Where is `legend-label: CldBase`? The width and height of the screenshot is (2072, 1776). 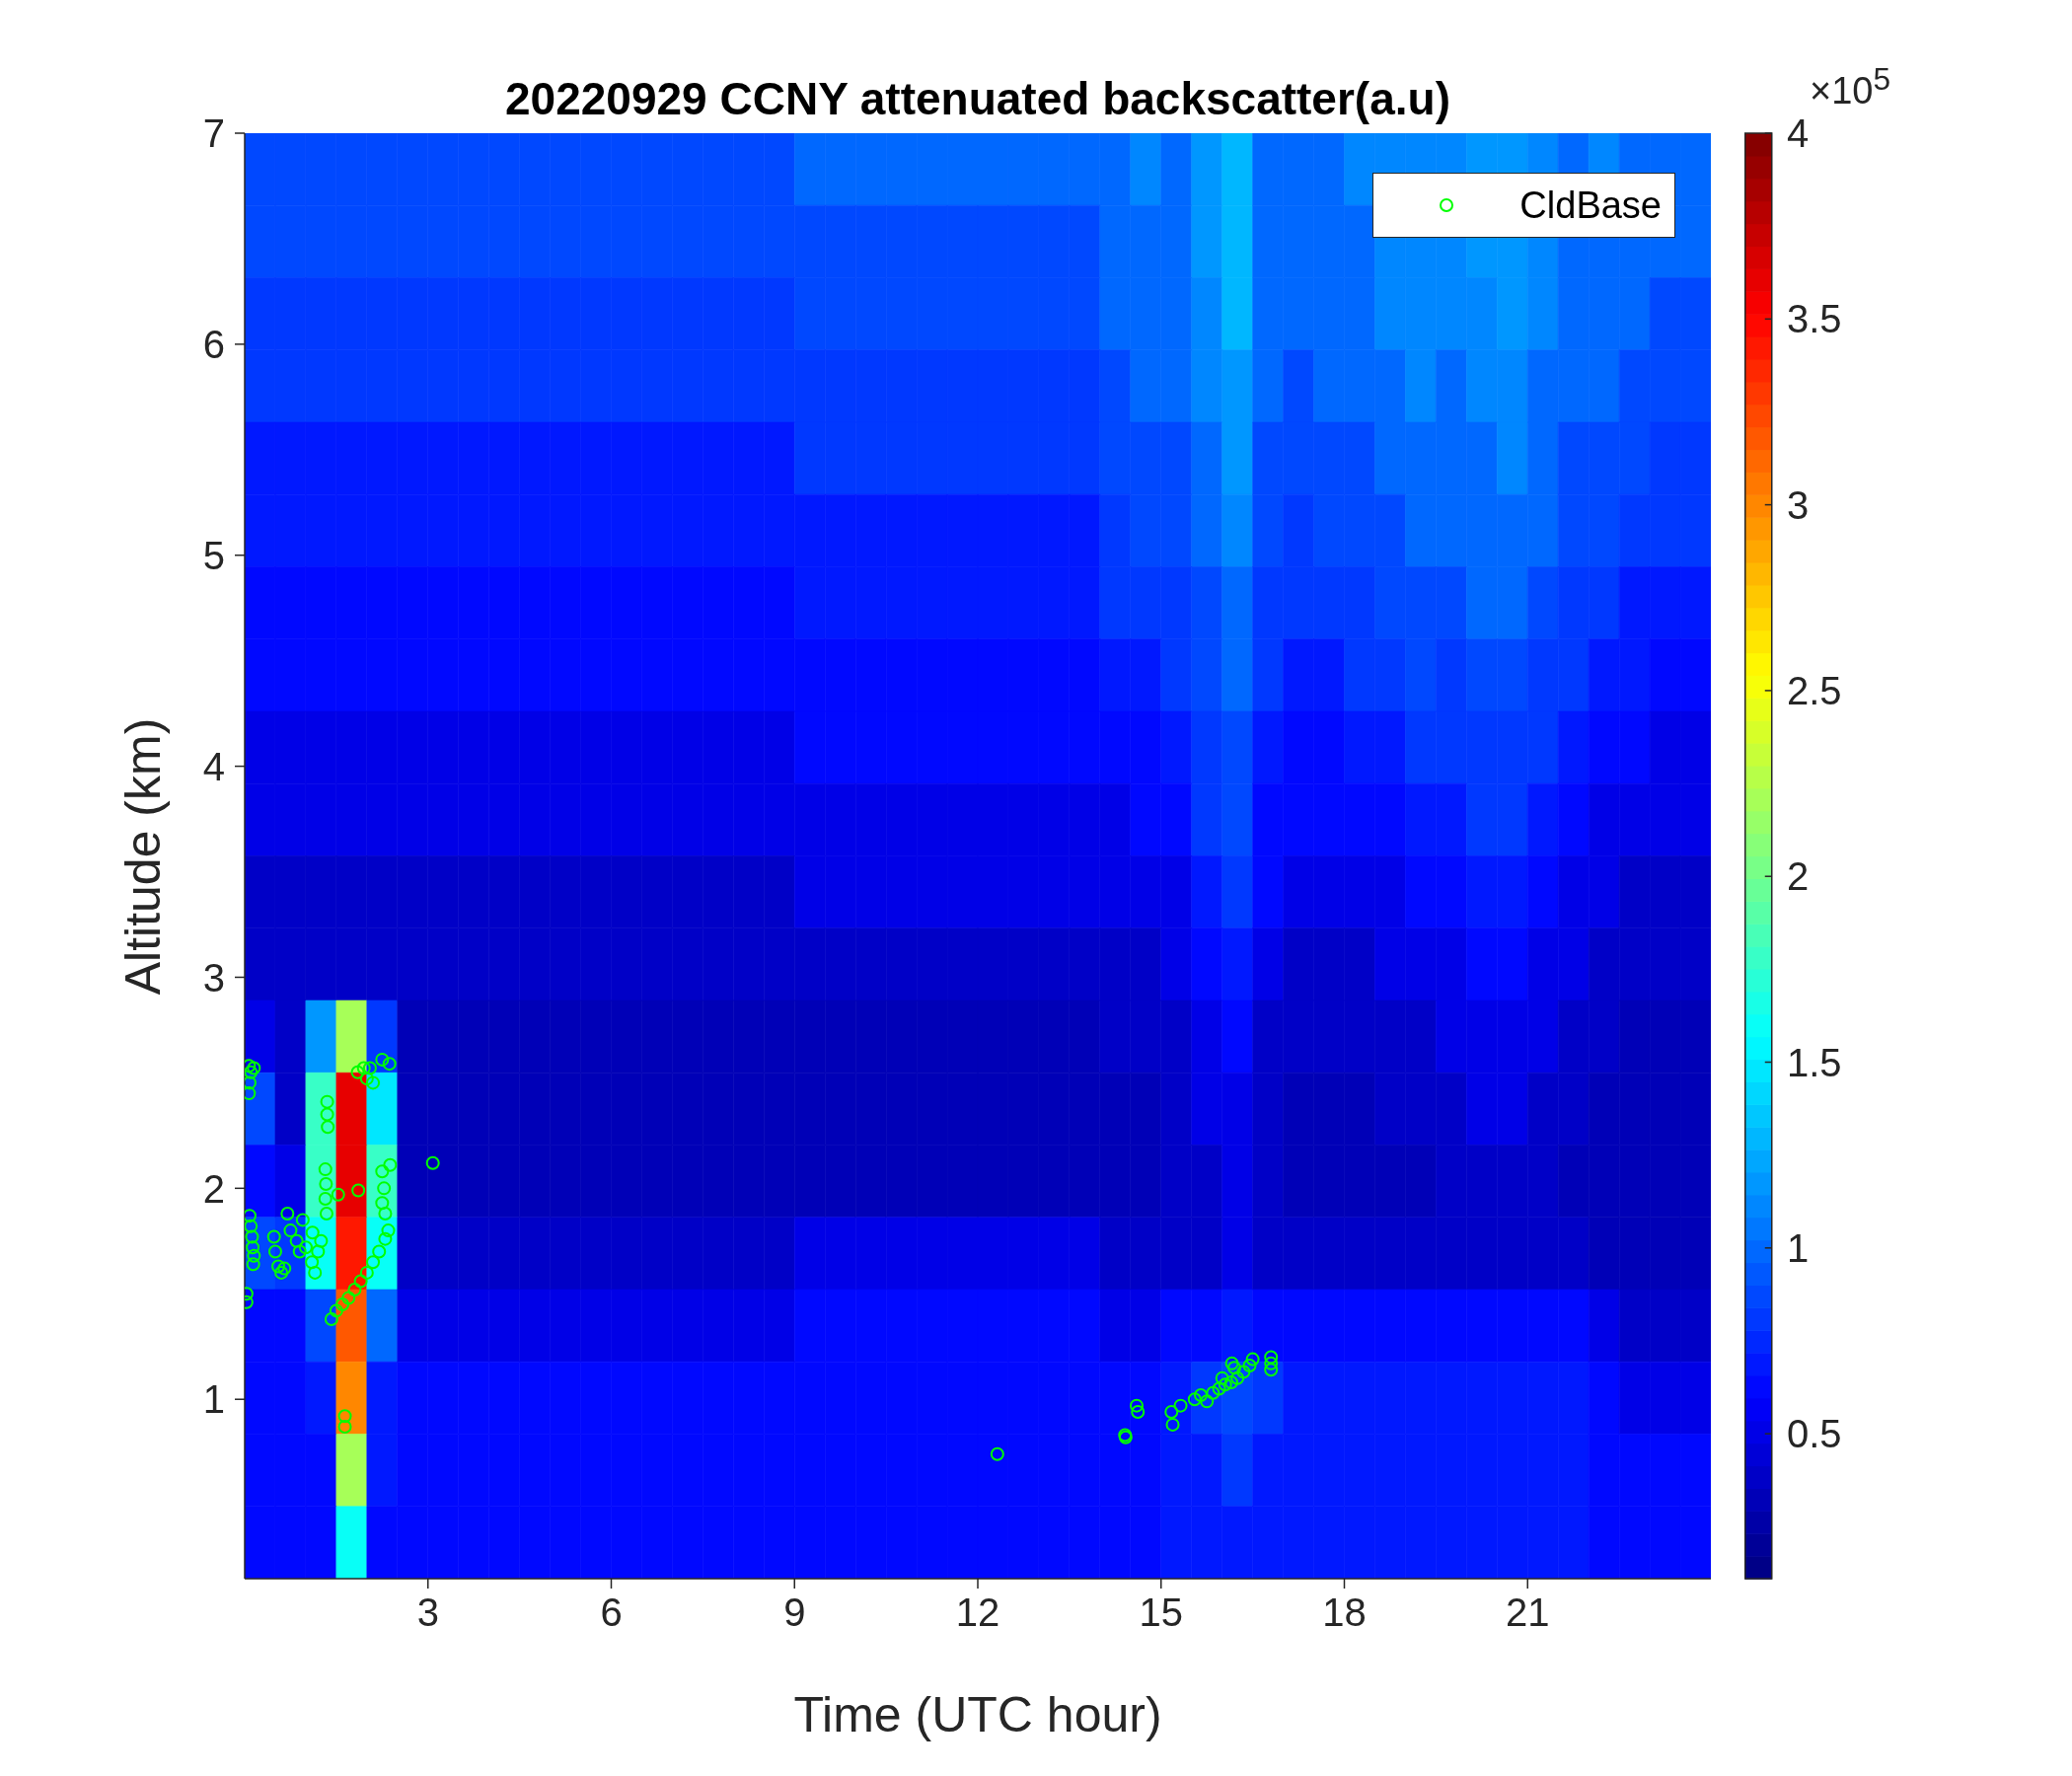
legend-label: CldBase is located at coordinates (1591, 206).